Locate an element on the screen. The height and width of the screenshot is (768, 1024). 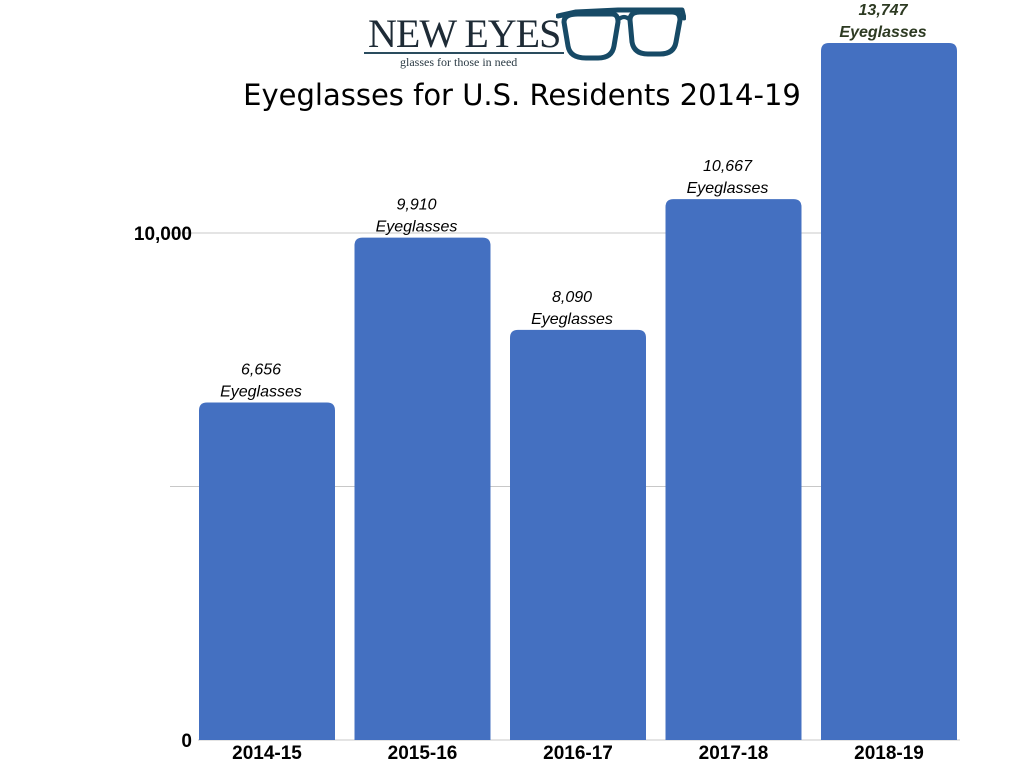
x-tick-label-2018-19: 2018-19 is located at coordinates (889, 753).